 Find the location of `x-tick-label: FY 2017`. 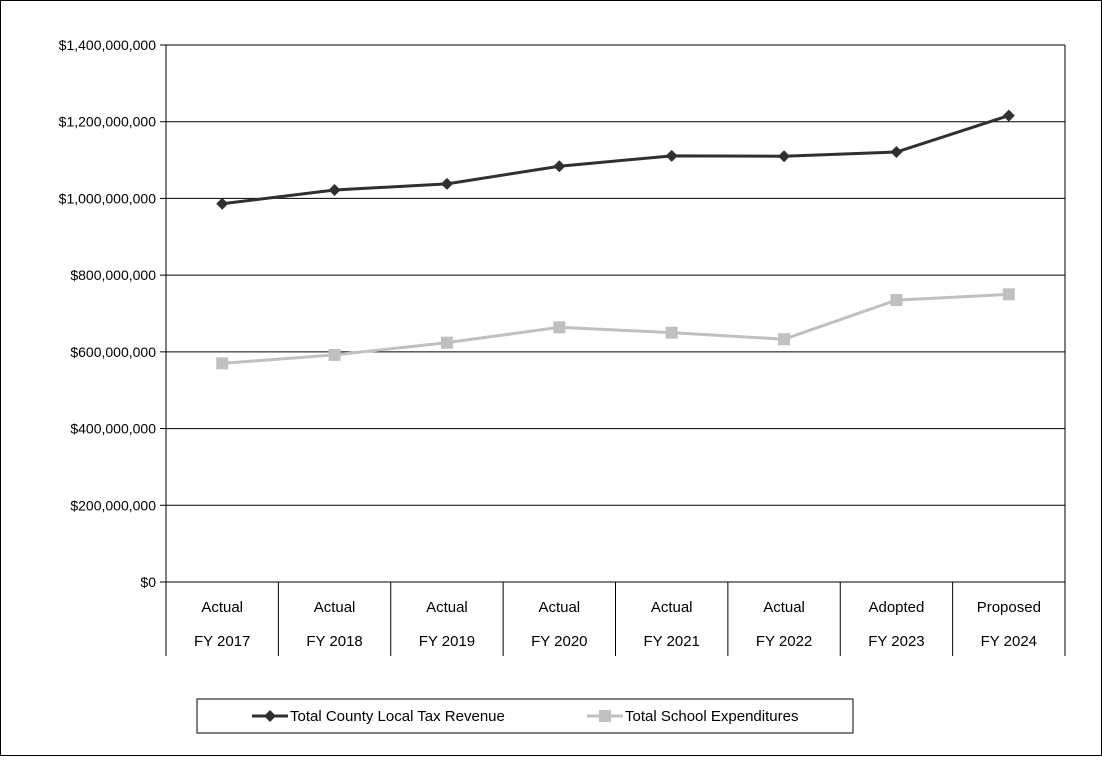

x-tick-label: FY 2017 is located at coordinates (222, 641).